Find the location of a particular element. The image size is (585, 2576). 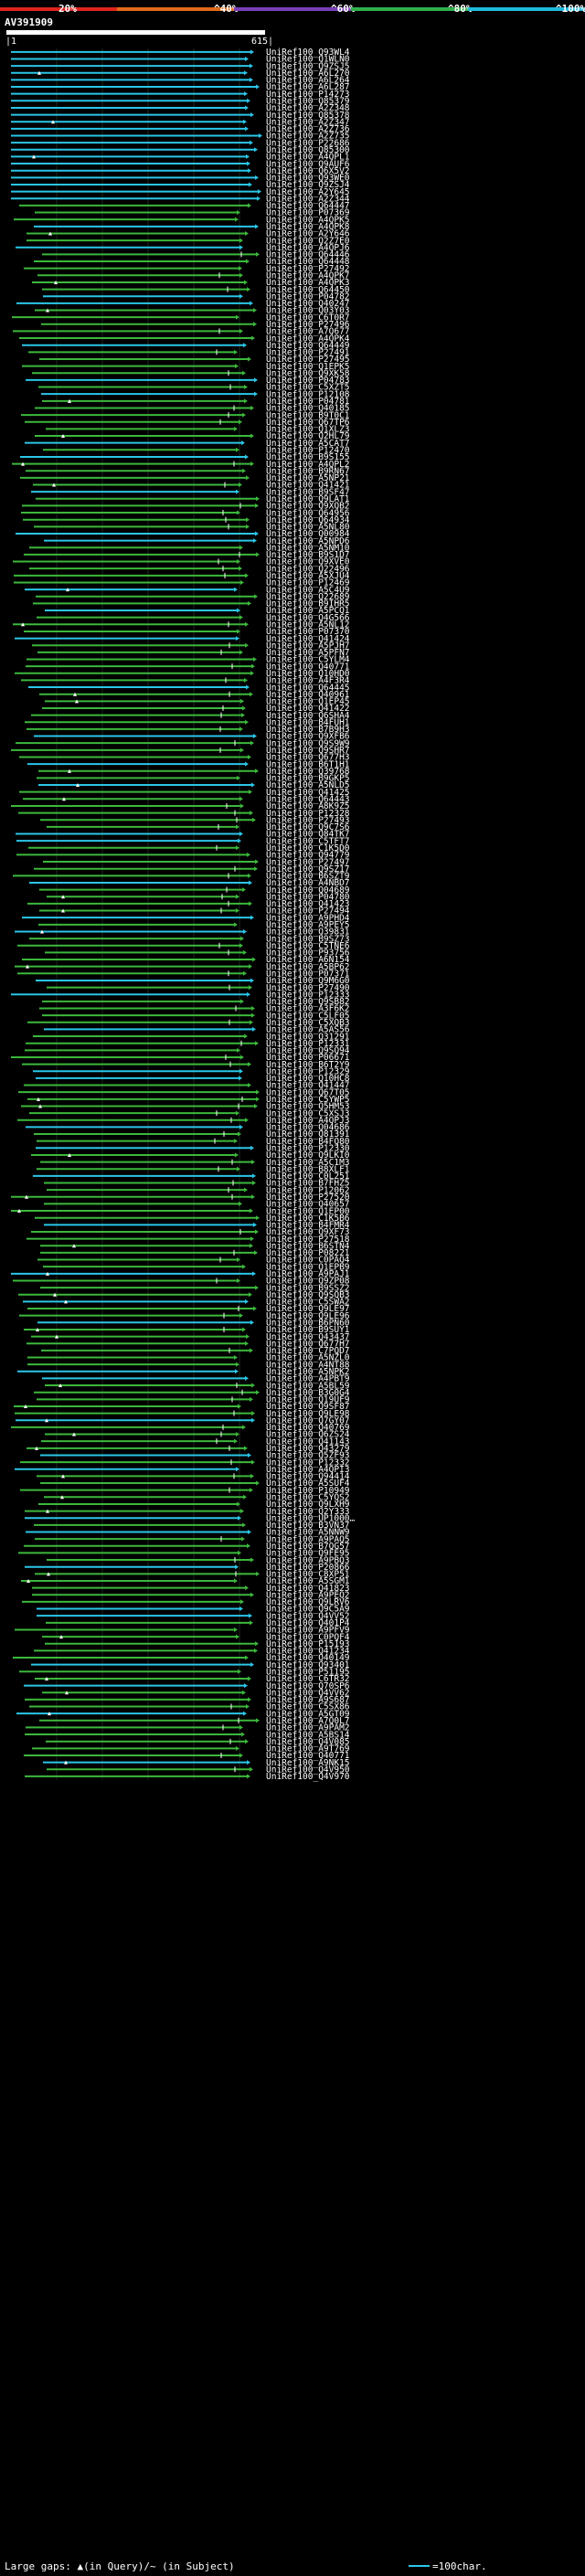

hit-label: UniRef100_Q70SP6 is located at coordinates (308, 1686).